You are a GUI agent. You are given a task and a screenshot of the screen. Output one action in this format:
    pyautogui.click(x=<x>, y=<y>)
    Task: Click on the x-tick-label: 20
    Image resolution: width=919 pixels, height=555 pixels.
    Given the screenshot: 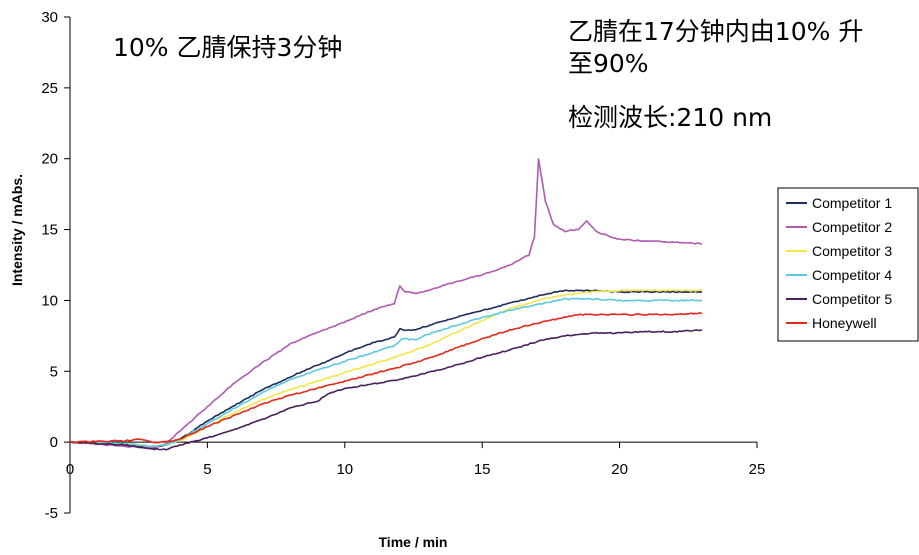 What is the action you would take?
    pyautogui.click(x=619, y=469)
    